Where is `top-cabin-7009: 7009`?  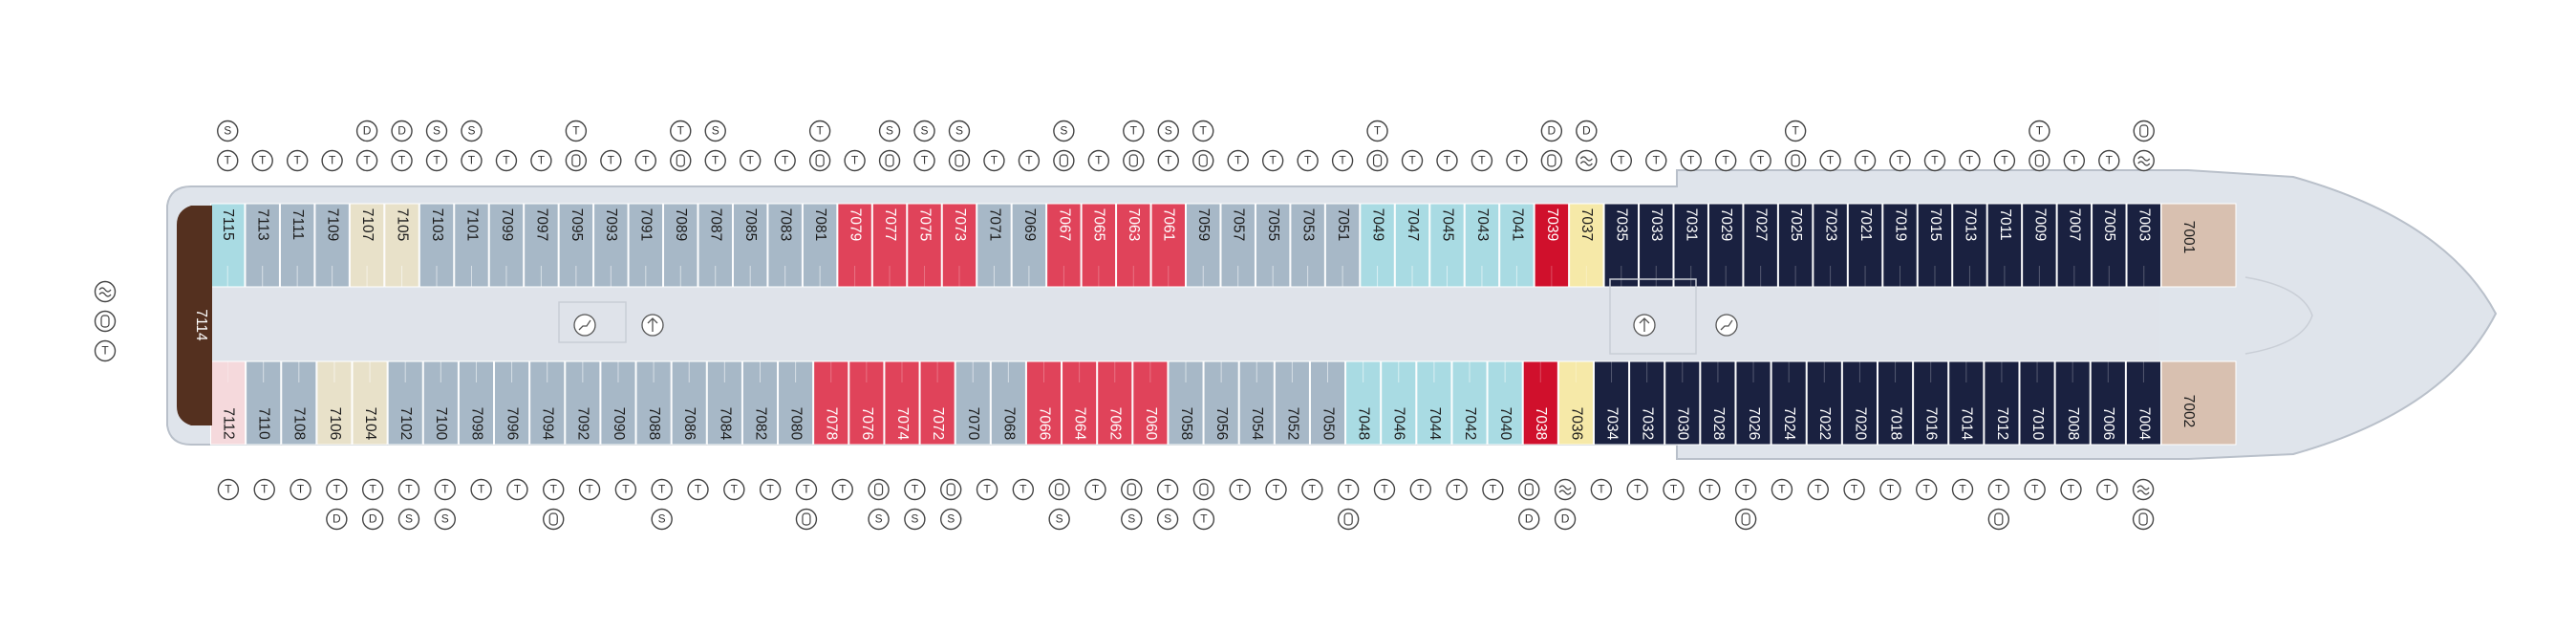
top-cabin-7009: 7009 is located at coordinates (2039, 246).